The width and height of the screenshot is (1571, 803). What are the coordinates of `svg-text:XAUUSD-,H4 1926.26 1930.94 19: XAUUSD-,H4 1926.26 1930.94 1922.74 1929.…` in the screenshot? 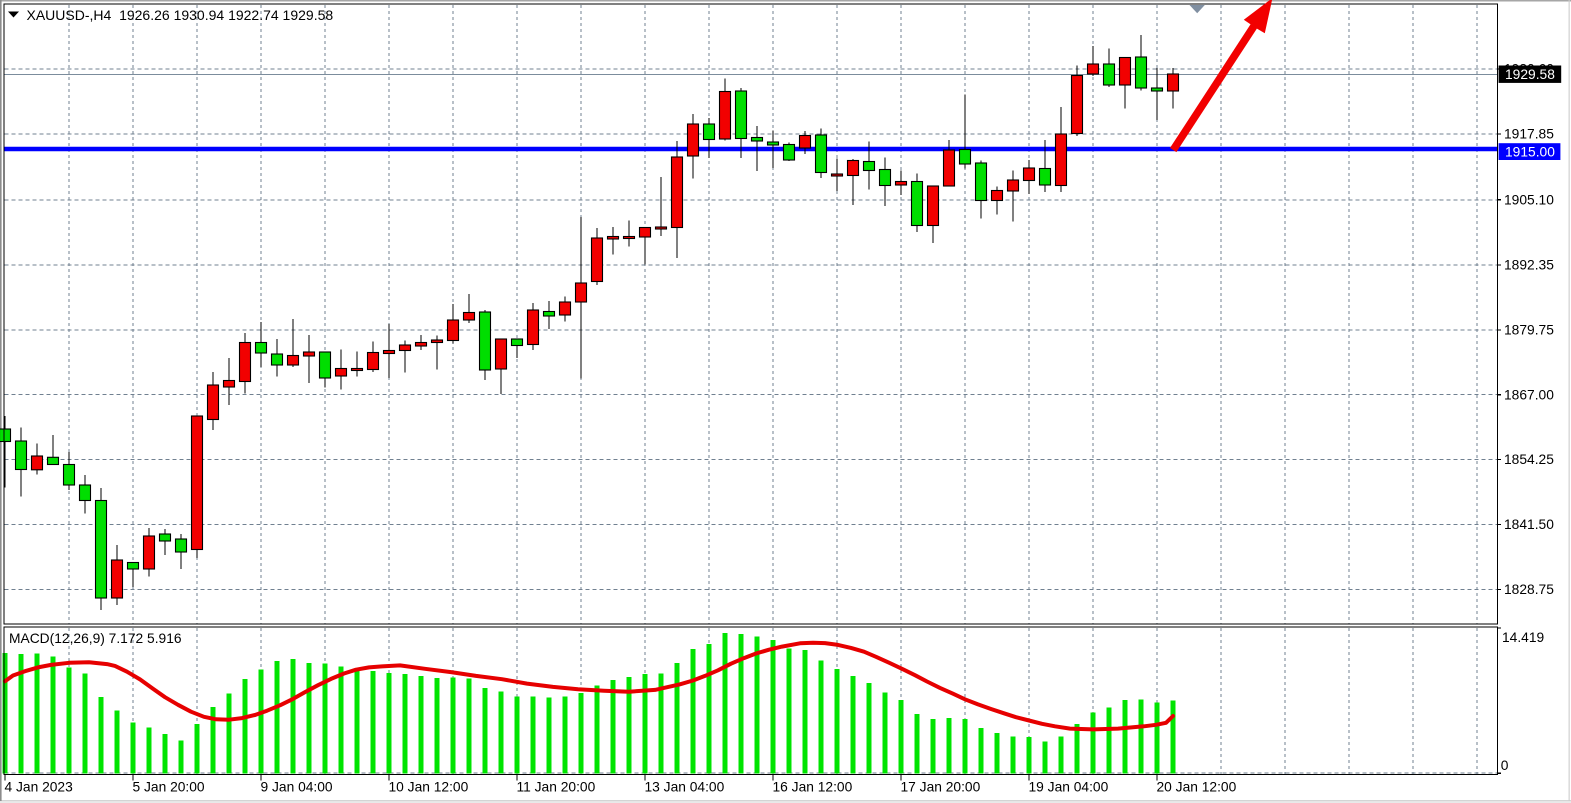 It's located at (180, 15).